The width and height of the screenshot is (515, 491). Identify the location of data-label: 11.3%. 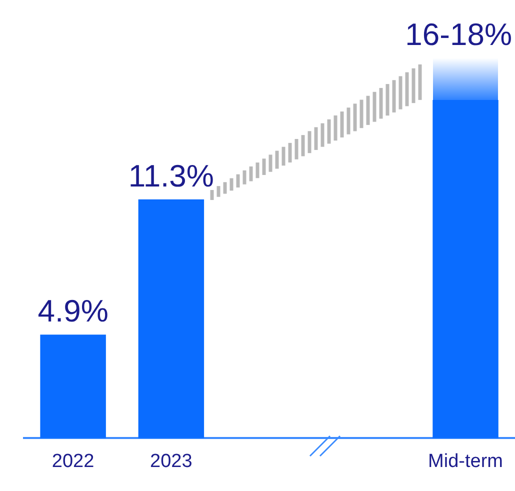
(171, 176).